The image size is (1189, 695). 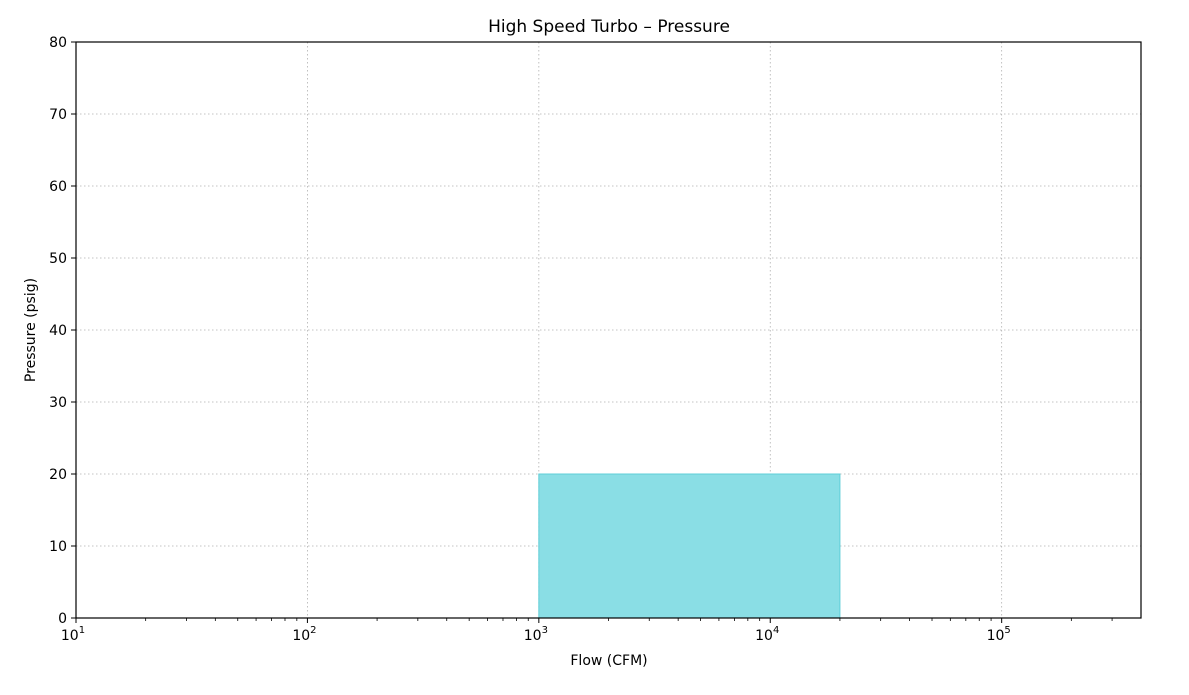 I want to click on x-tick-label: 10⁴, so click(x=767, y=634).